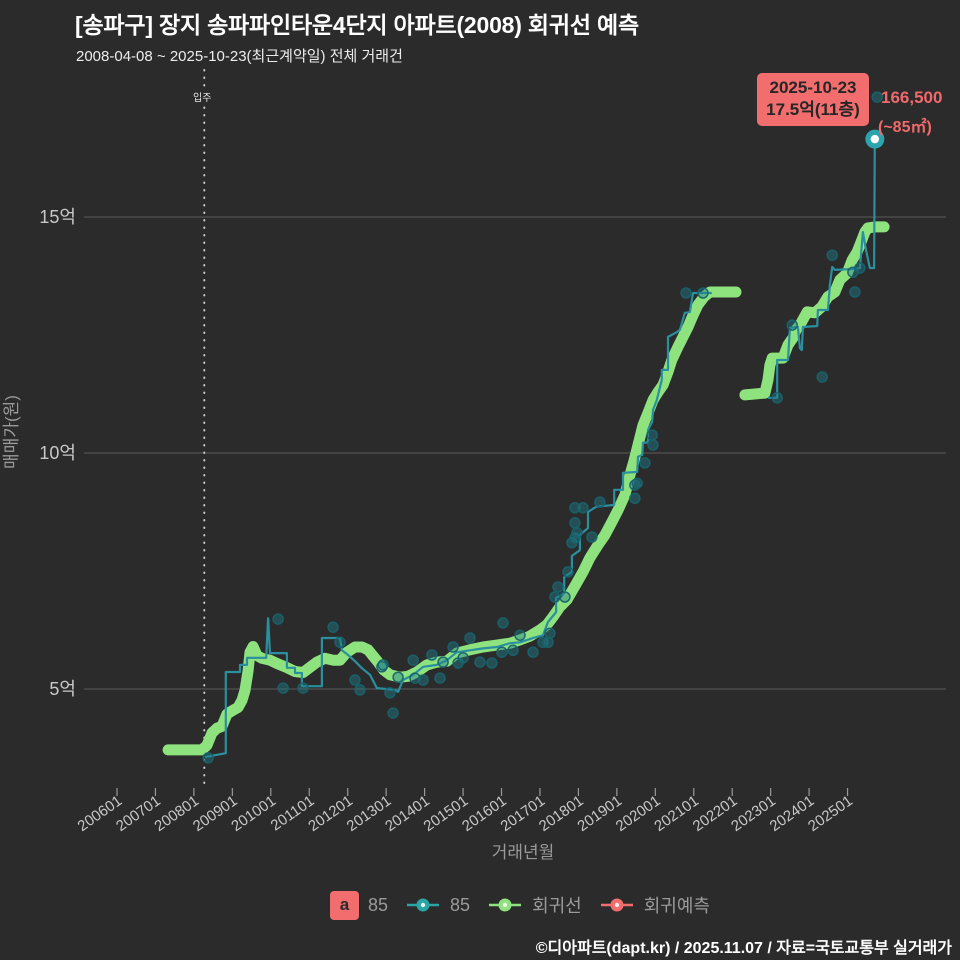 The image size is (960, 960). Describe the element at coordinates (813, 87) in the screenshot. I see `tooltip-date: 2025-10-23` at that location.